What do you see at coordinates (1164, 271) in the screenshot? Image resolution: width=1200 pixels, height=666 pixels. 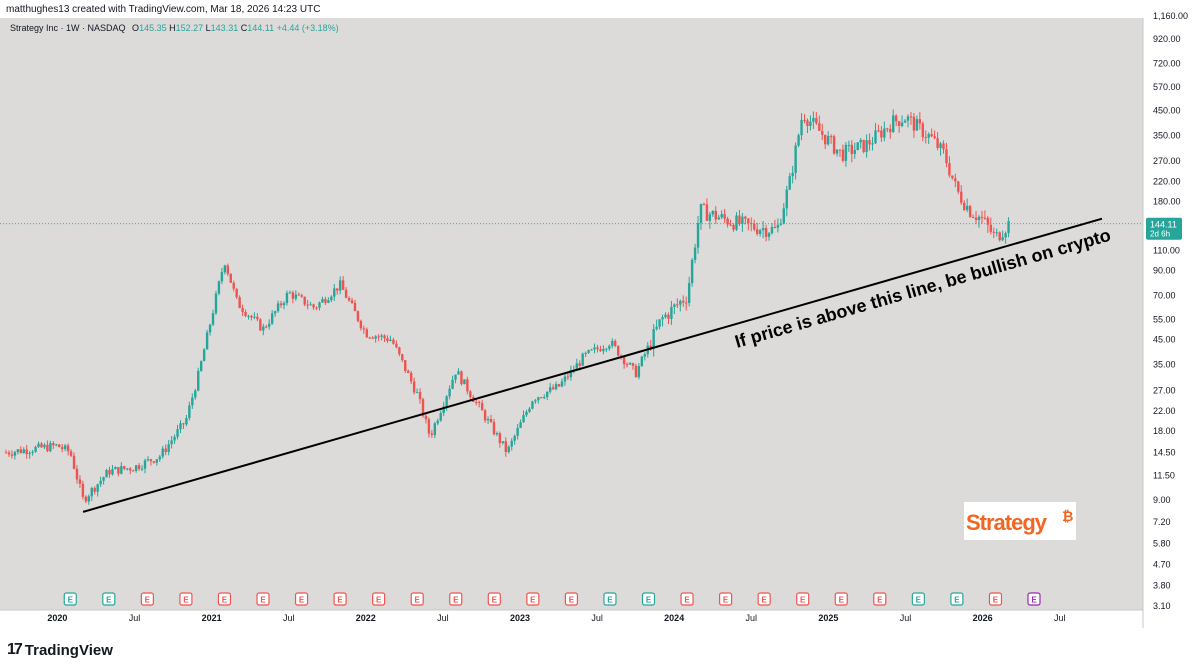 I see `price-tick-label: 90.00` at bounding box center [1164, 271].